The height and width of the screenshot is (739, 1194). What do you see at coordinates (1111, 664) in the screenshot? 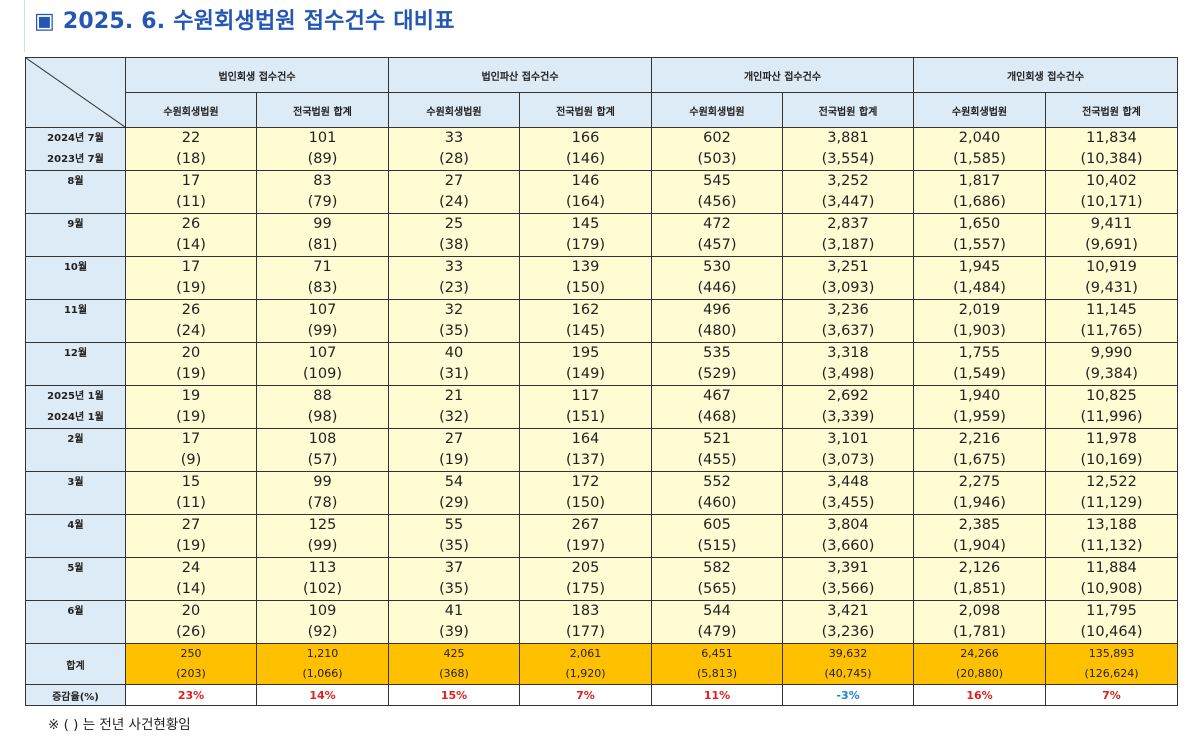
I see `total-cell: 135,893 (126,624)` at bounding box center [1111, 664].